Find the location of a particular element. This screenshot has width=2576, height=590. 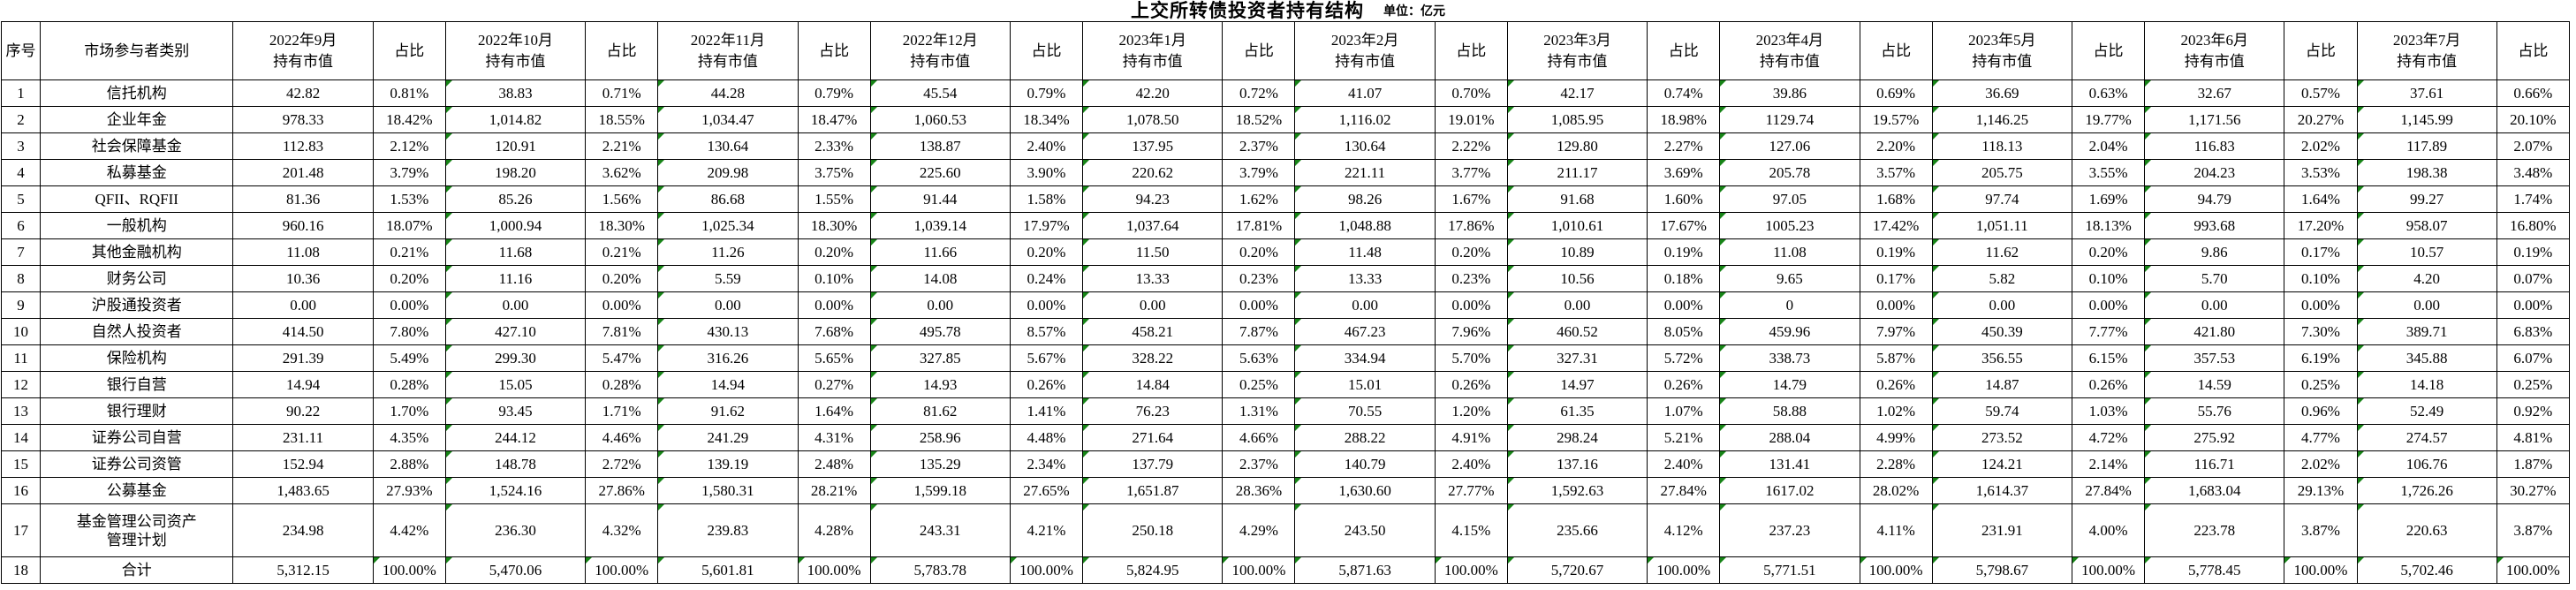

market-value-cell: 1,060.53 is located at coordinates (940, 119).